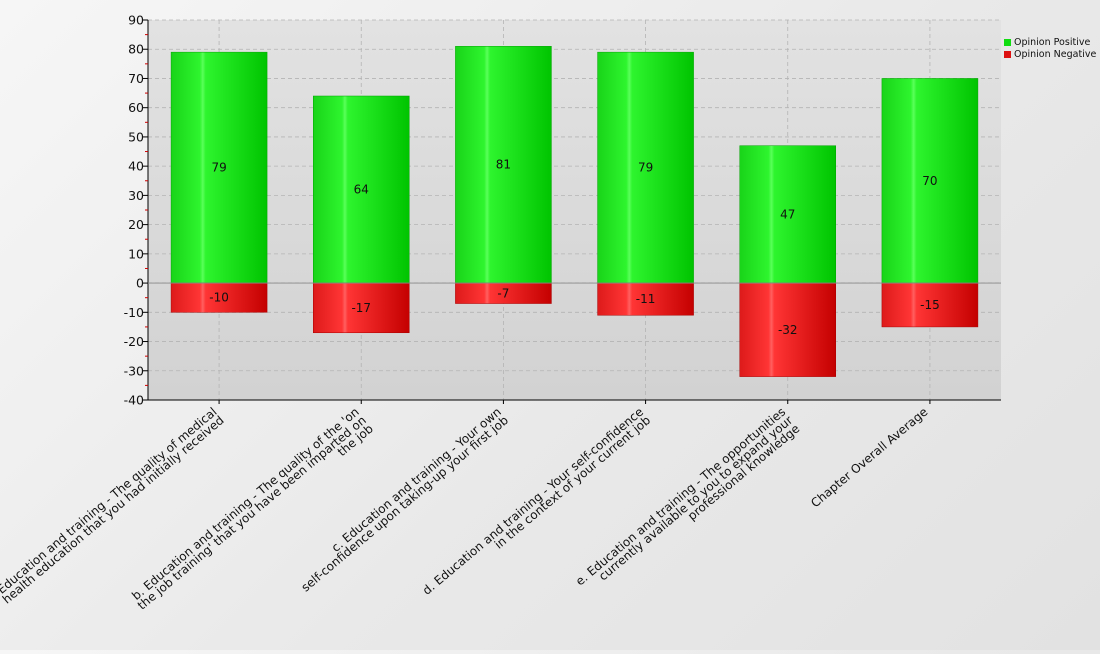 Image resolution: width=1100 pixels, height=654 pixels. What do you see at coordinates (503, 293) in the screenshot?
I see `data-label-negative-2: -7` at bounding box center [503, 293].